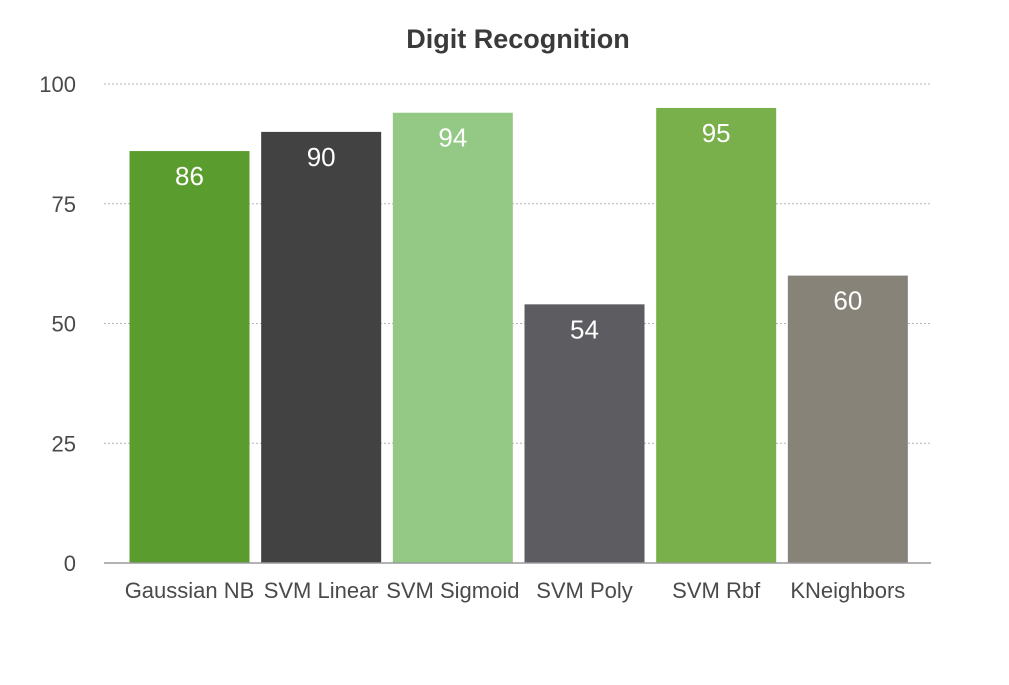  I want to click on y-tick-label: 75, so click(64, 204).